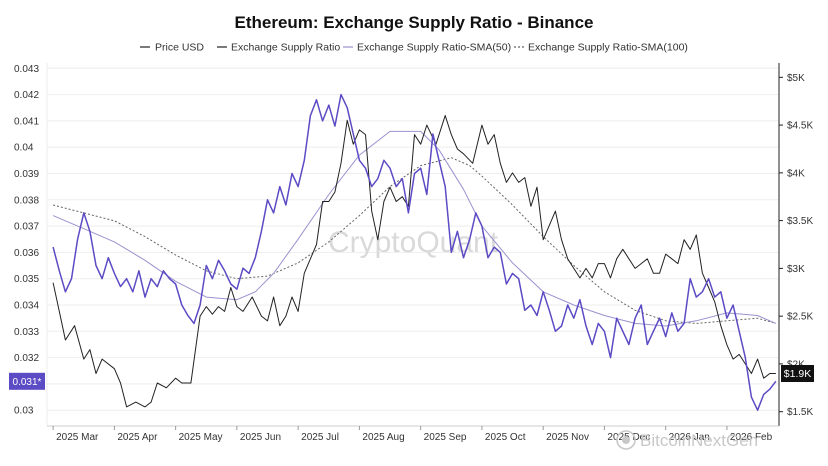  Describe the element at coordinates (800, 221) in the screenshot. I see `y-right-tick-label: $3.5K` at that location.